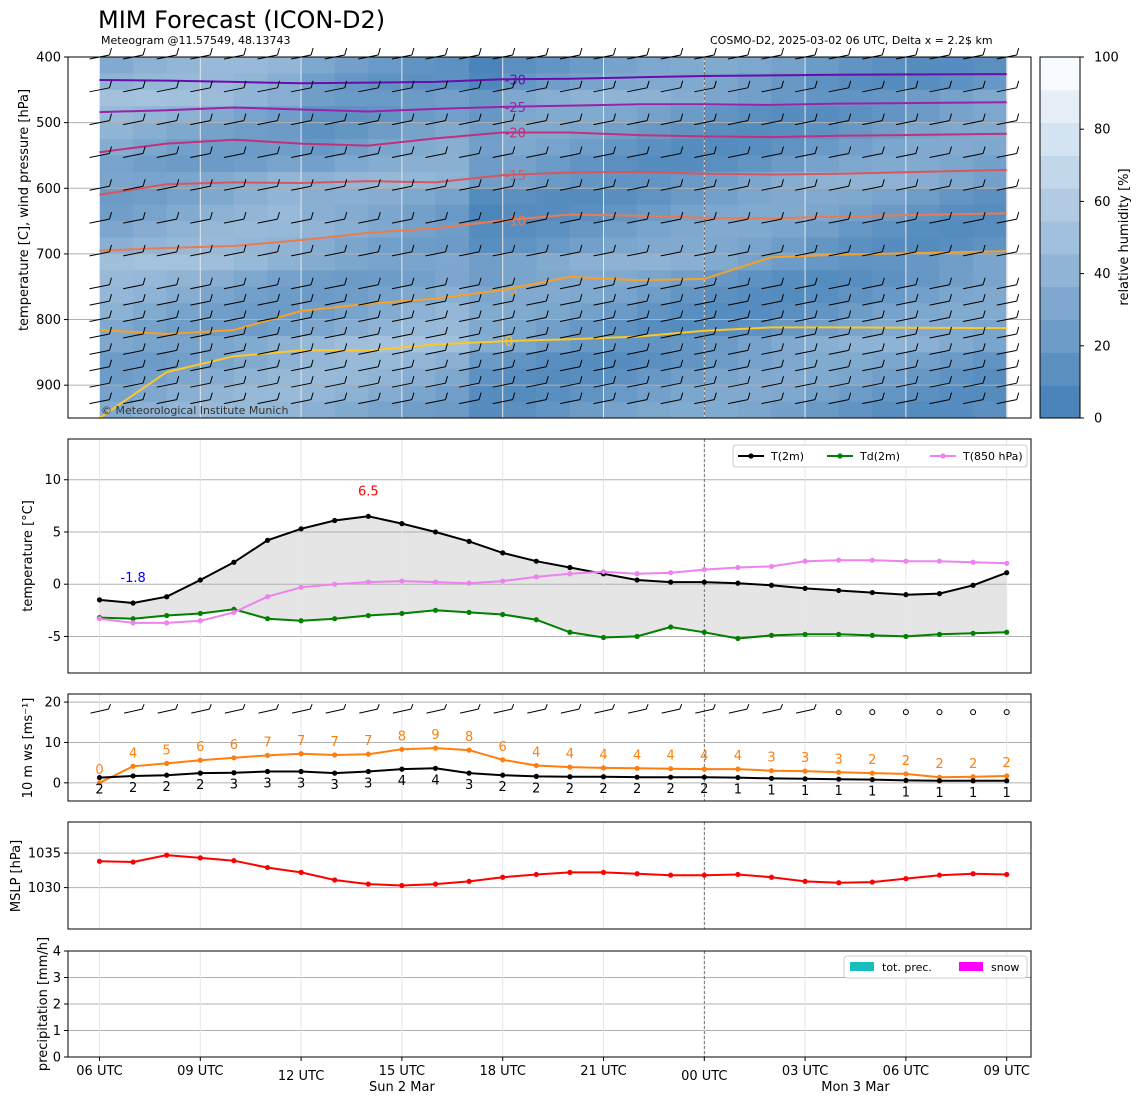 The width and height of the screenshot is (1148, 1105). Describe the element at coordinates (335, 880) in the screenshot. I see `mslp-point` at that location.